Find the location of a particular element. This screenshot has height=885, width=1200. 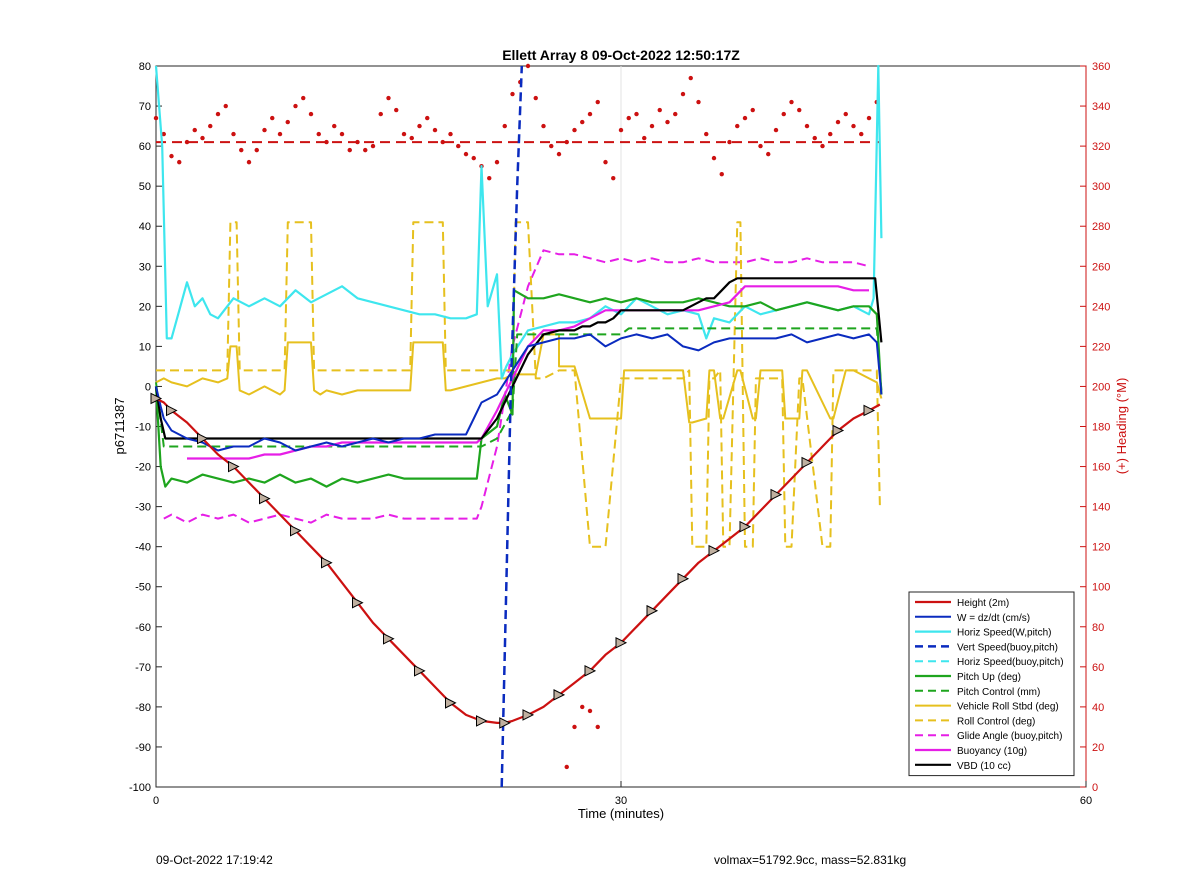

y-tick-label: -90 is located at coordinates (143, 748).